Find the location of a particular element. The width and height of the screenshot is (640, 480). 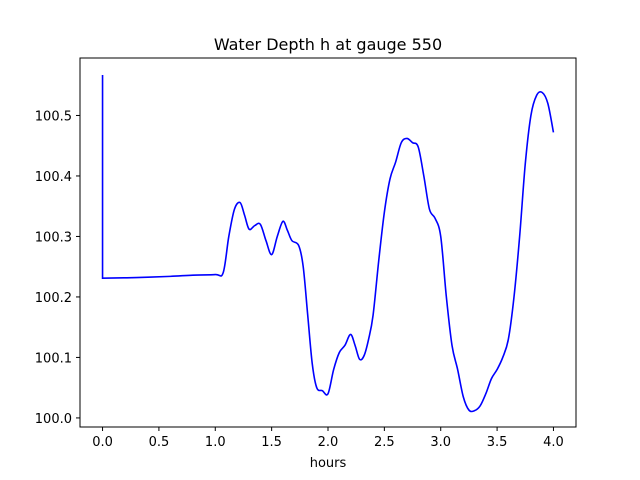

y-tick-label: 100.3 is located at coordinates (53, 237).